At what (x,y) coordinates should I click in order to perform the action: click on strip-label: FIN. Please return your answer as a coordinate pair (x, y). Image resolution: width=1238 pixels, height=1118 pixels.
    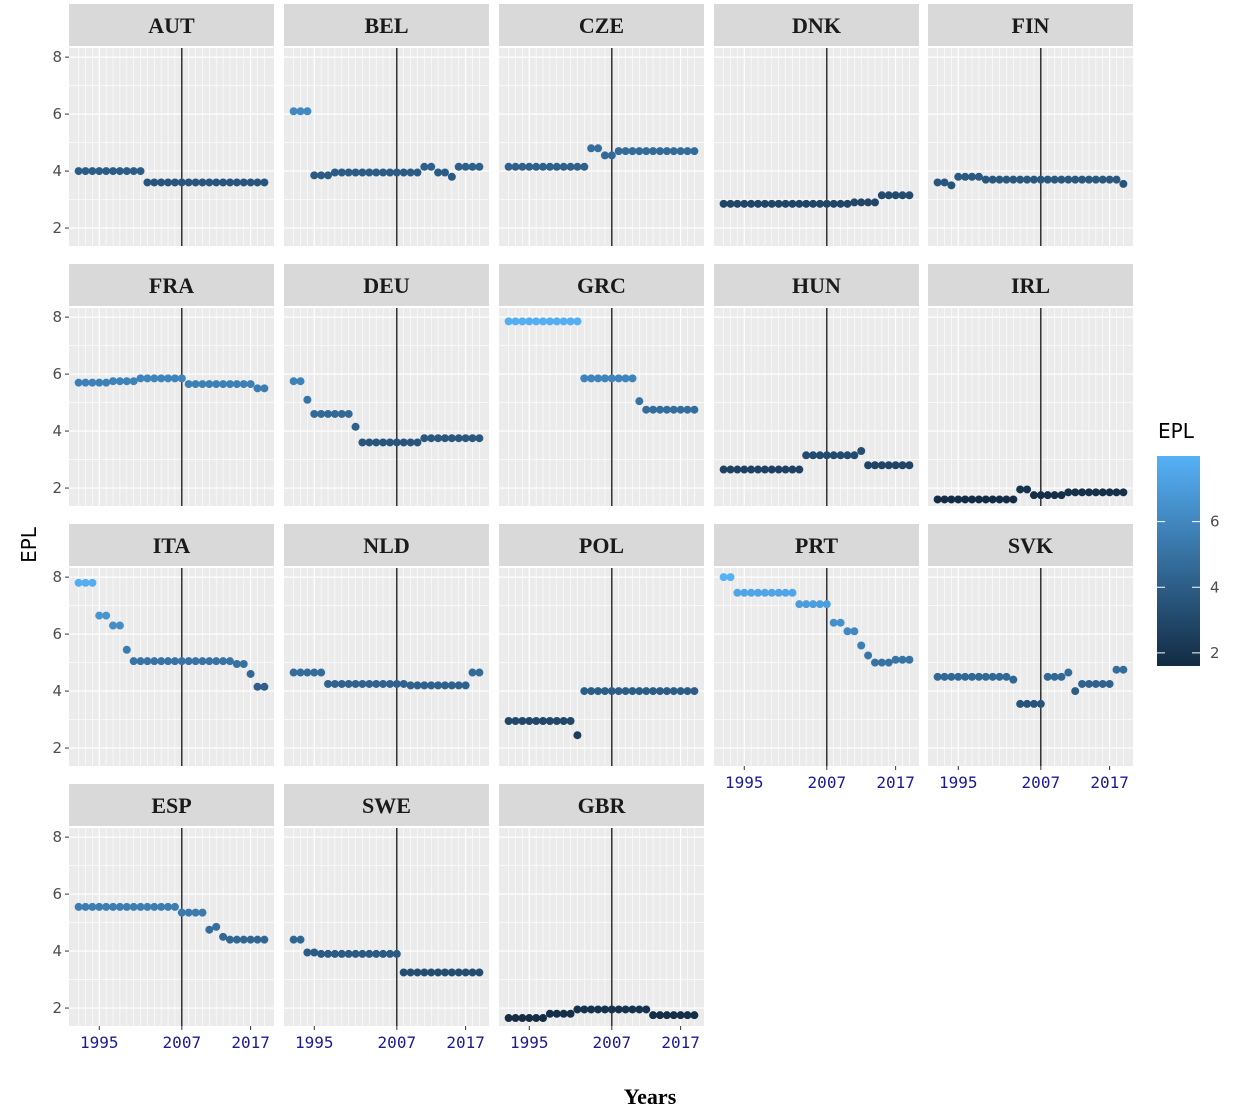
    Looking at the image, I should click on (1031, 25).